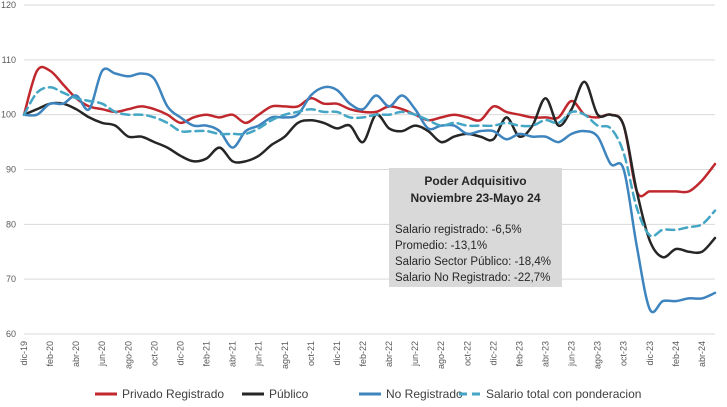 This screenshot has height=407, width=727. What do you see at coordinates (50, 354) in the screenshot?
I see `x-tick-label: feb-20` at bounding box center [50, 354].